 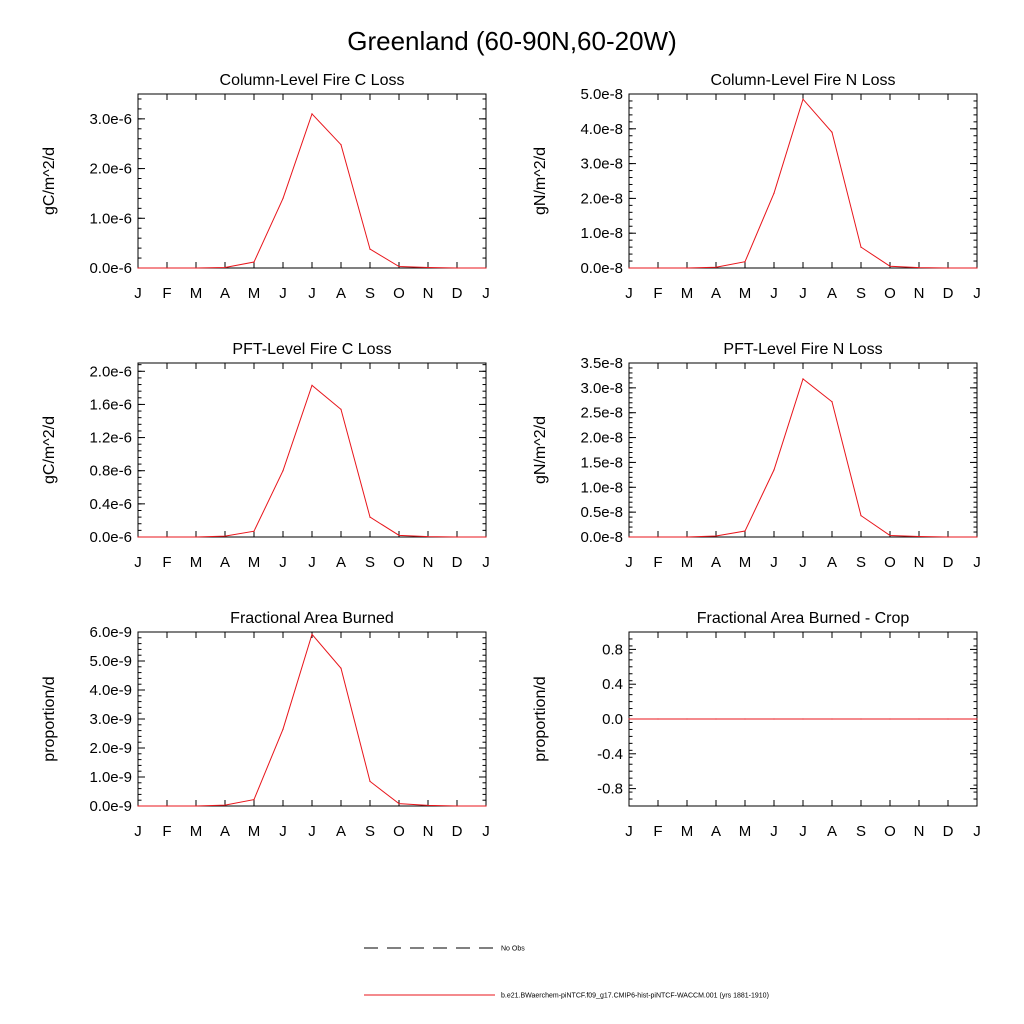 What do you see at coordinates (601, 94) in the screenshot?
I see `y-tick-label: 5.0e-8` at bounding box center [601, 94].